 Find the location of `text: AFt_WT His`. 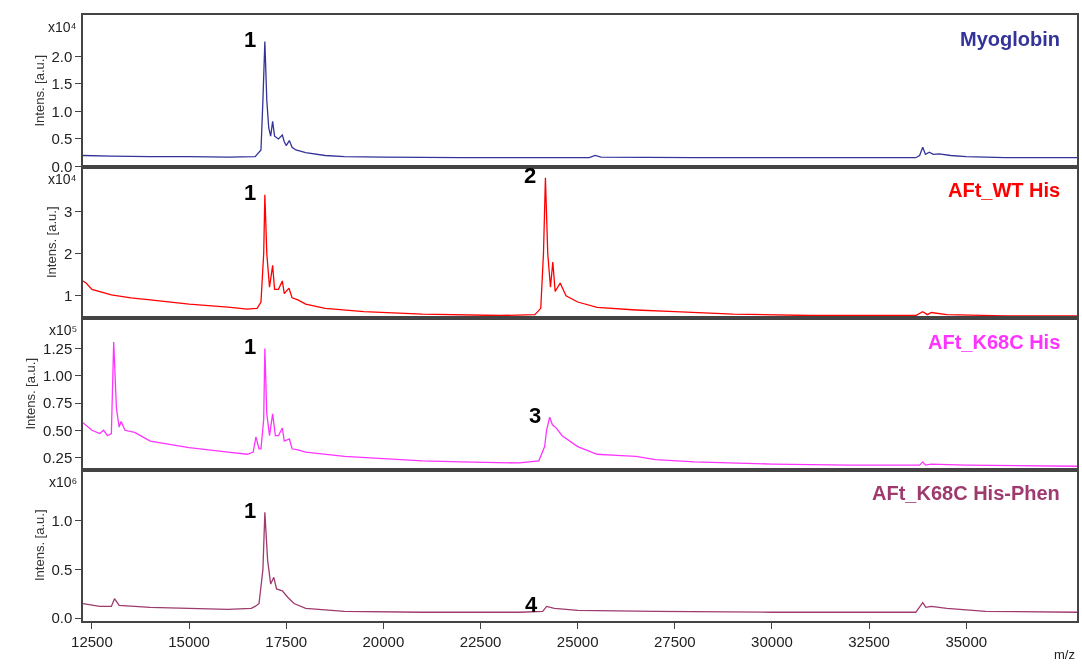

text: AFt_WT His is located at coordinates (1004, 190).